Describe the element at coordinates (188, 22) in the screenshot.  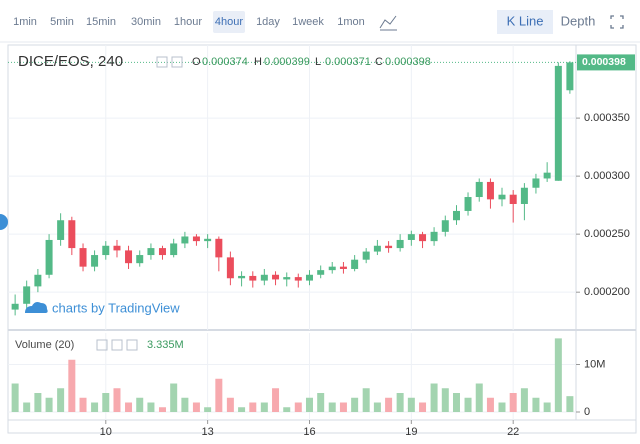
I see `interval-button: 1hour` at that location.